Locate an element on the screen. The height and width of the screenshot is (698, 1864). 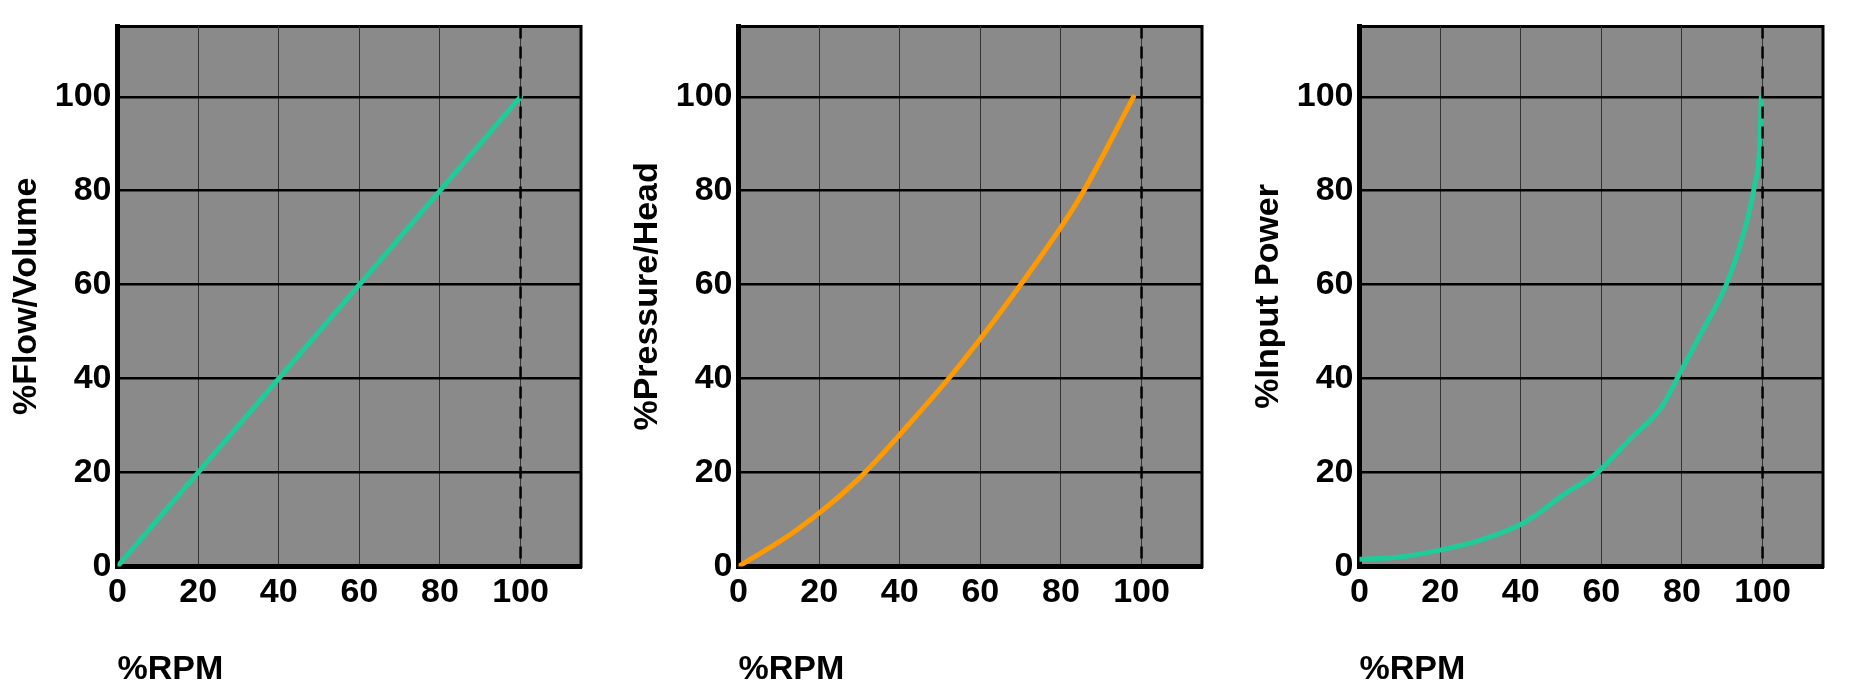
y-axis-title: %Input Power is located at coordinates (1265, 296).